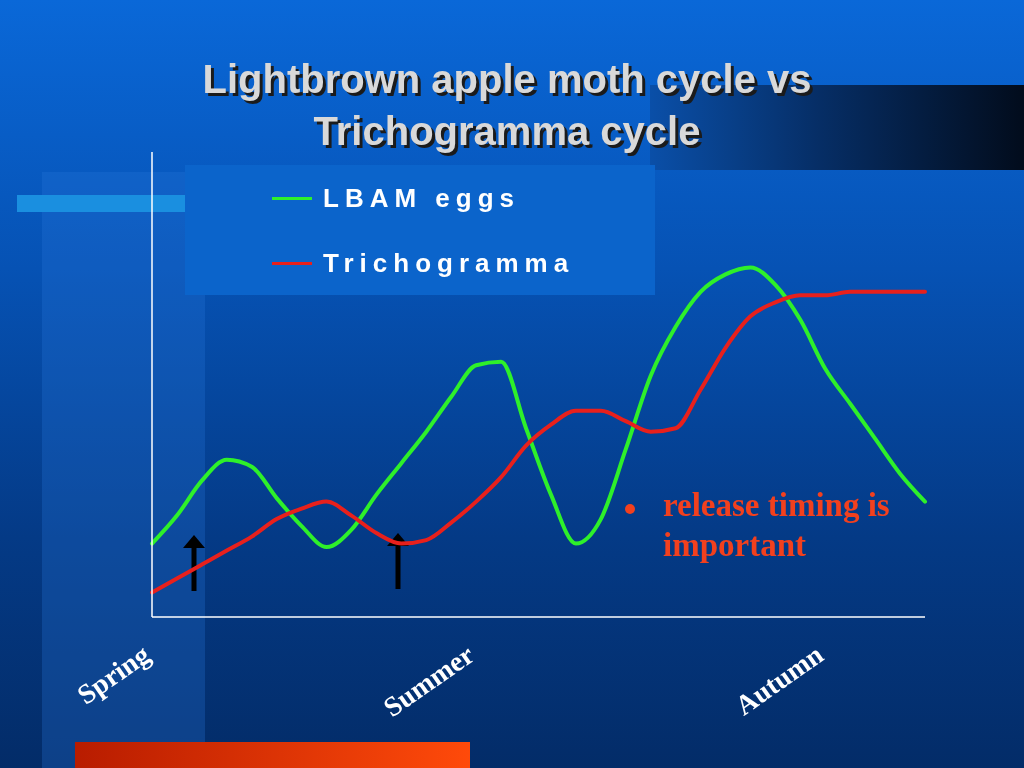  Describe the element at coordinates (507, 105) in the screenshot. I see `chart-title: Lightbrown apple moth cycle vs Trichogramma cycle` at that location.